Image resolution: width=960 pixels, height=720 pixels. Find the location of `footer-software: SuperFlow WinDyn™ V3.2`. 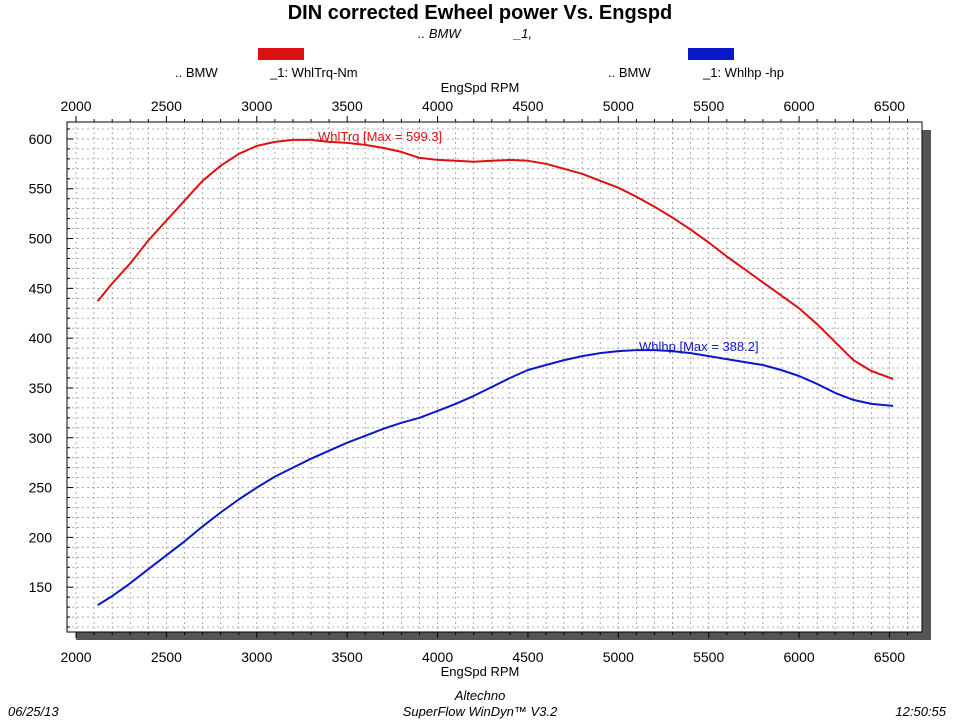

footer-software: SuperFlow WinDyn™ V3.2 is located at coordinates (480, 711).